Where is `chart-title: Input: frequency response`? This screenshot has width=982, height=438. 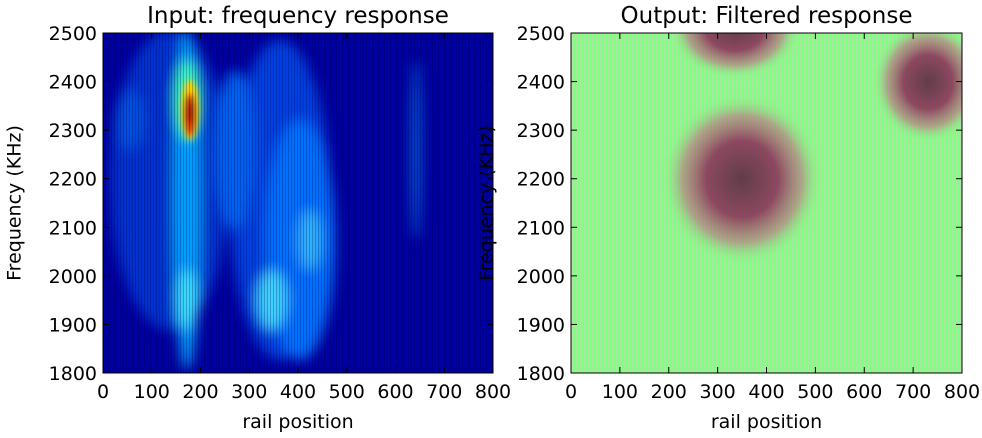 chart-title: Input: frequency response is located at coordinates (298, 16).